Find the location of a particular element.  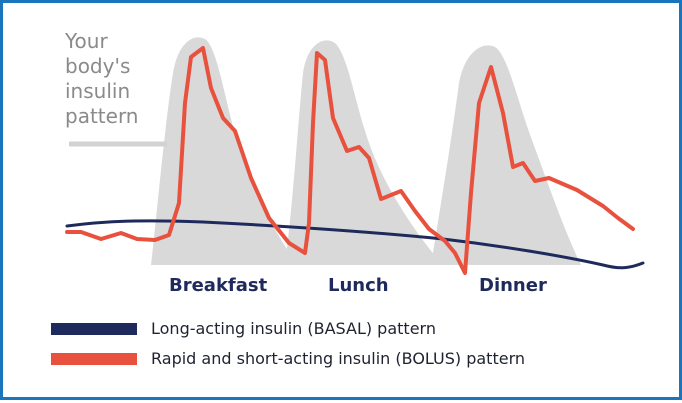

body-label-line-1: Your is located at coordinates (86, 41).